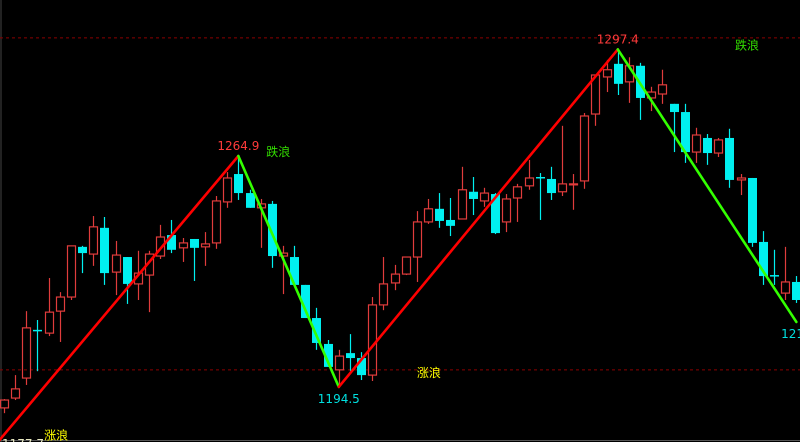  Describe the element at coordinates (790, 334) in the screenshot. I see `annotation-label: 1214` at that location.